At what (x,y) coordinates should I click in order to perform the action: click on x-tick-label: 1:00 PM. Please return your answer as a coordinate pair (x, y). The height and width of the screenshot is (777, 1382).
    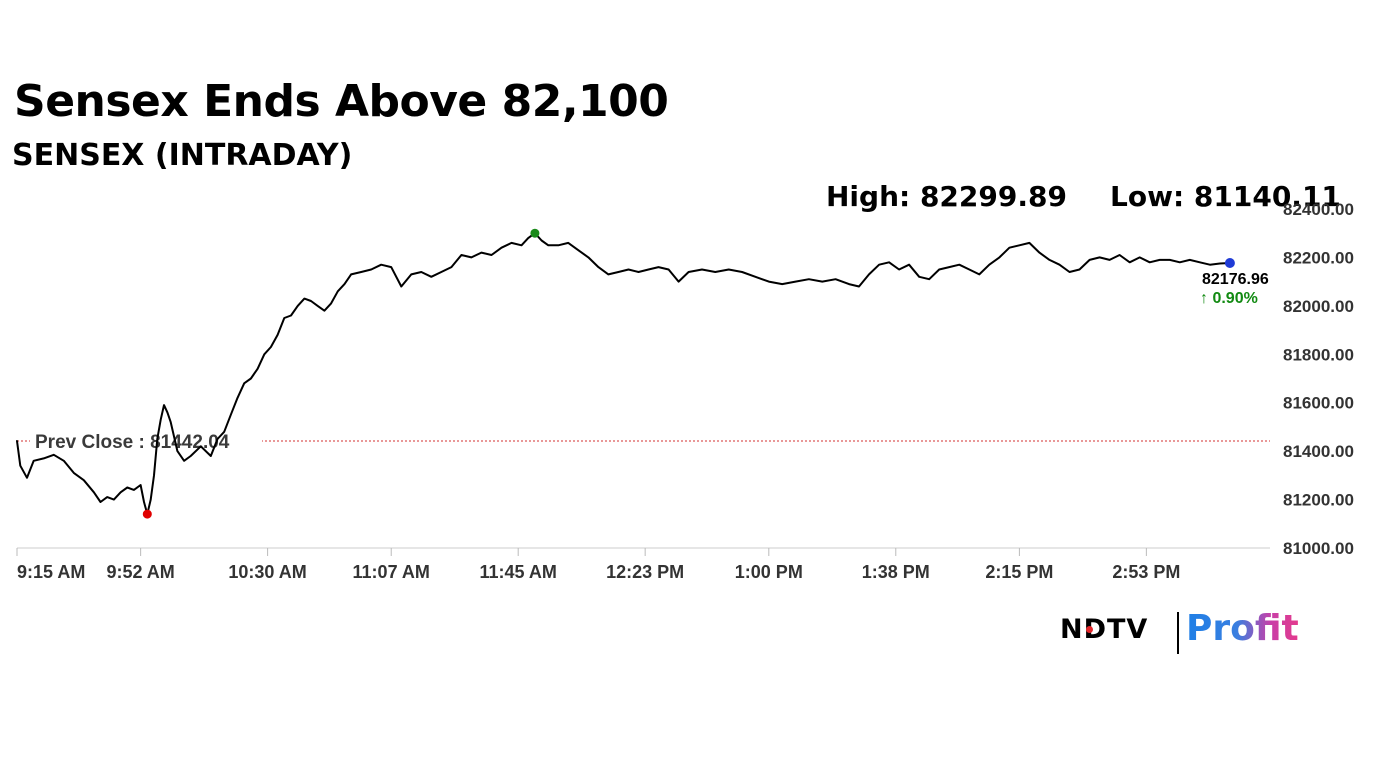
    Looking at the image, I should click on (769, 572).